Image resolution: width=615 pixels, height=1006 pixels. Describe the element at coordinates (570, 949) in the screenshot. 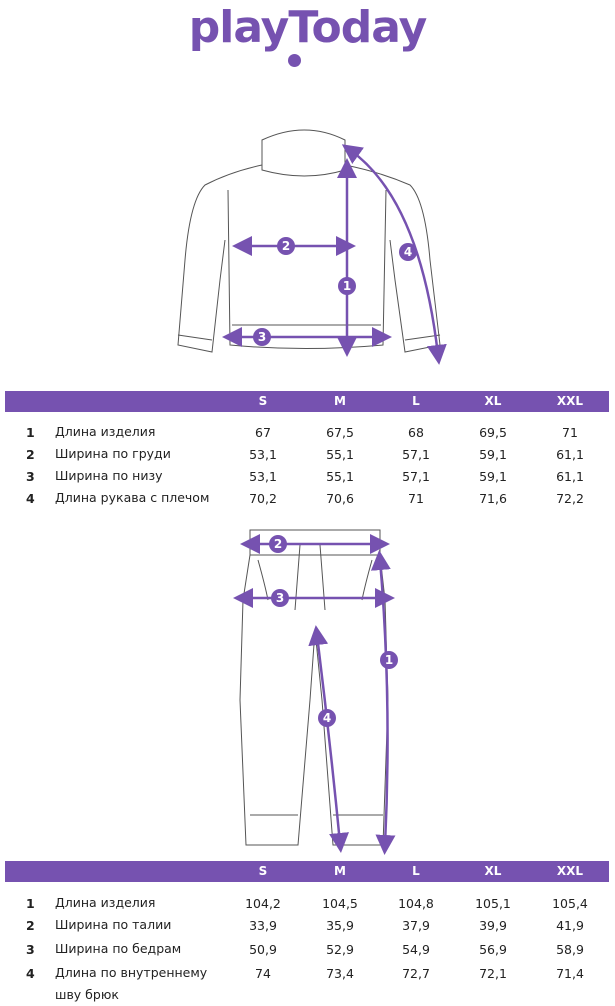

I see `cell-value: 58,9` at that location.